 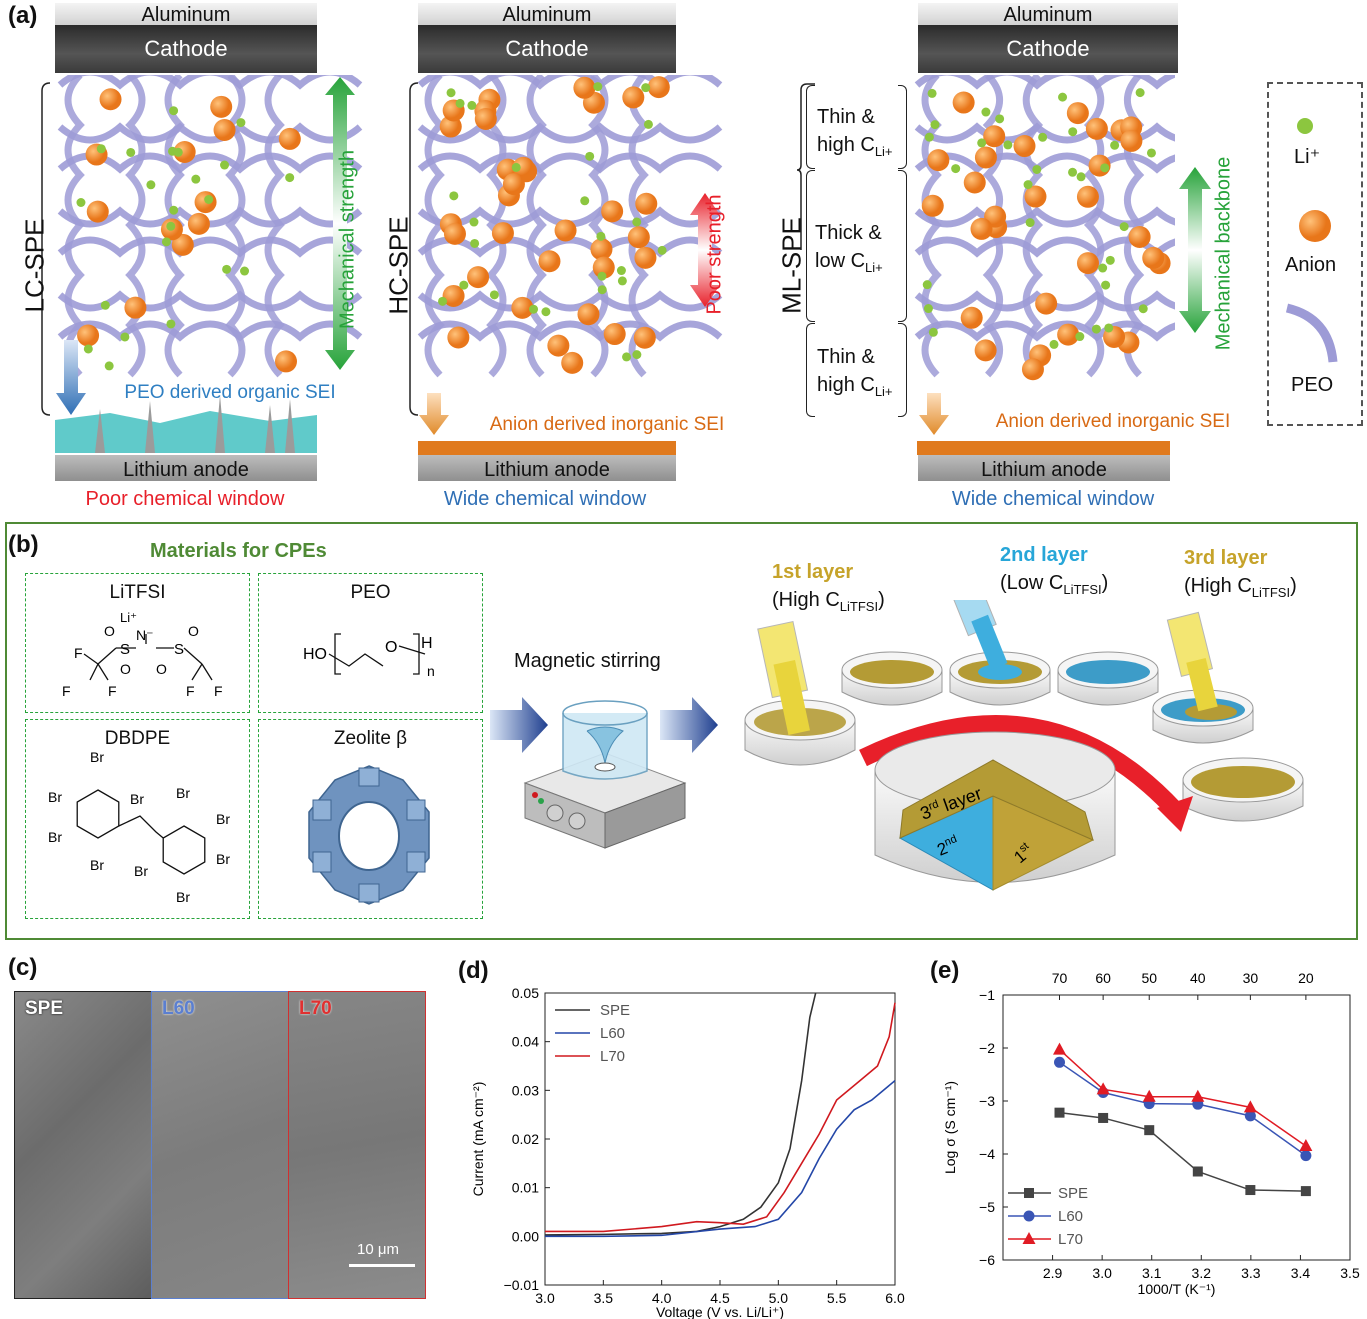 I want to click on top-tick-label: 40, so click(x=1198, y=978).